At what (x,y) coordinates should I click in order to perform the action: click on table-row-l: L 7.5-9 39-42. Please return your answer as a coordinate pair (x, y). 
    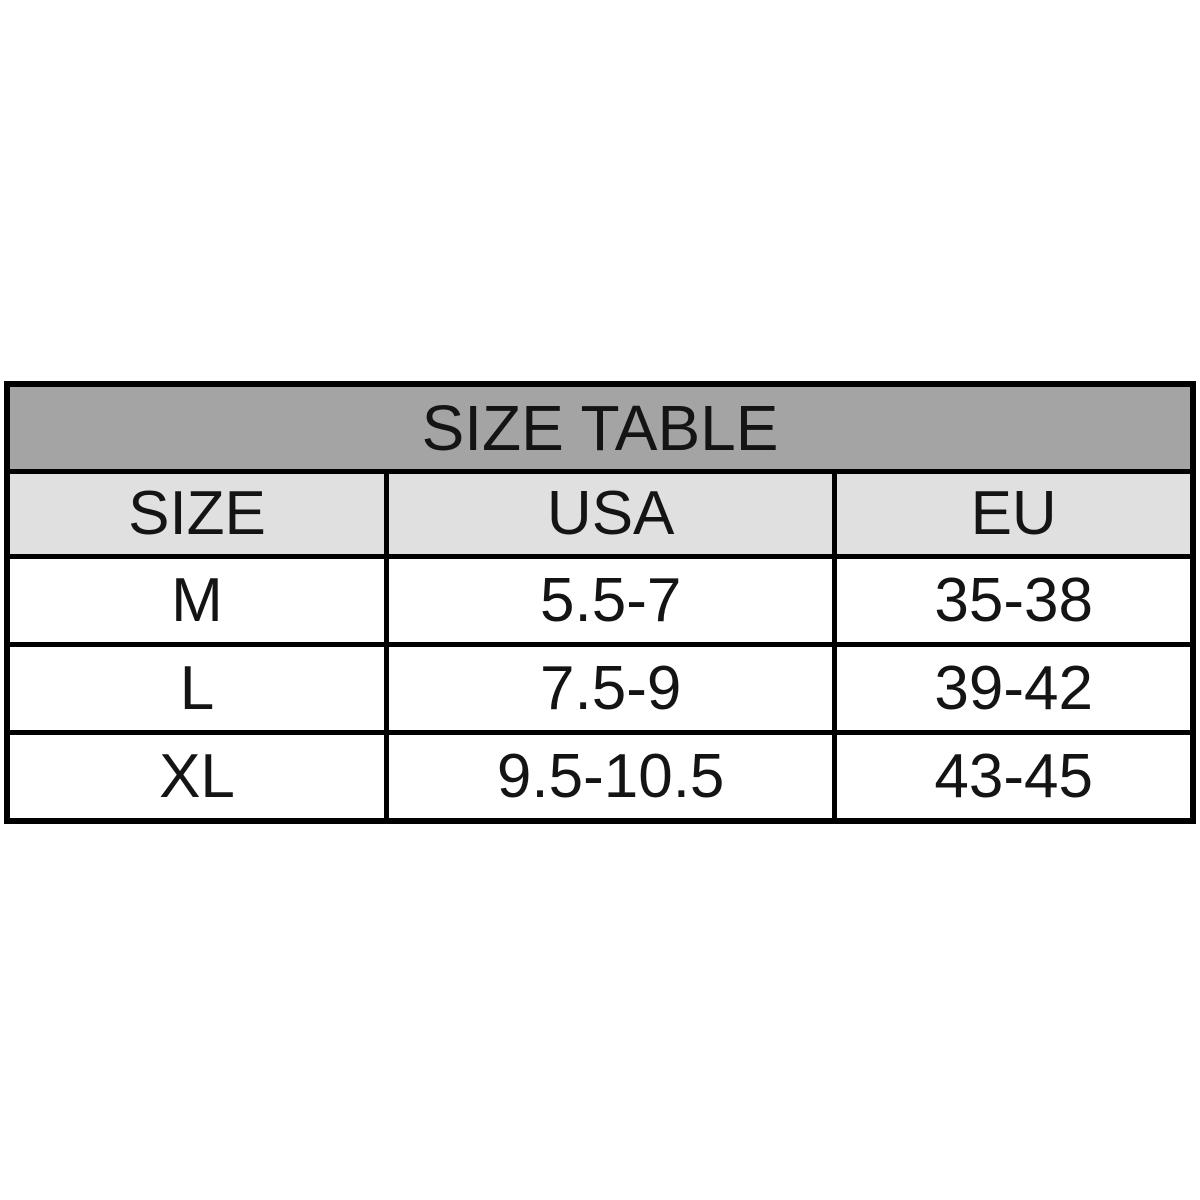
    Looking at the image, I should click on (600, 688).